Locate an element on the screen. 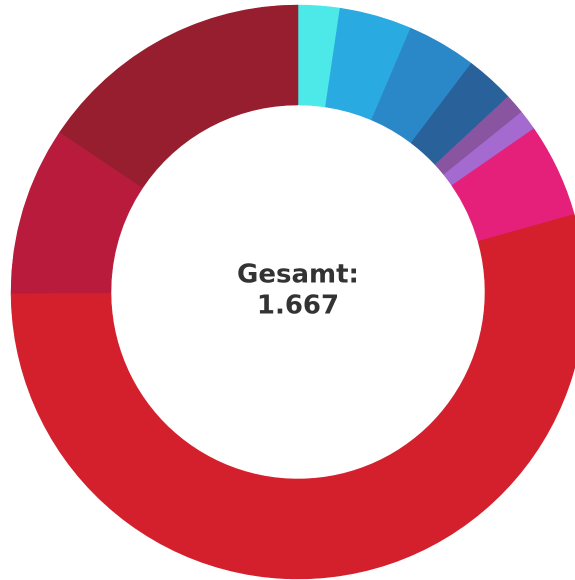 The height and width of the screenshot is (580, 575). center-value: 1.667 is located at coordinates (298, 306).